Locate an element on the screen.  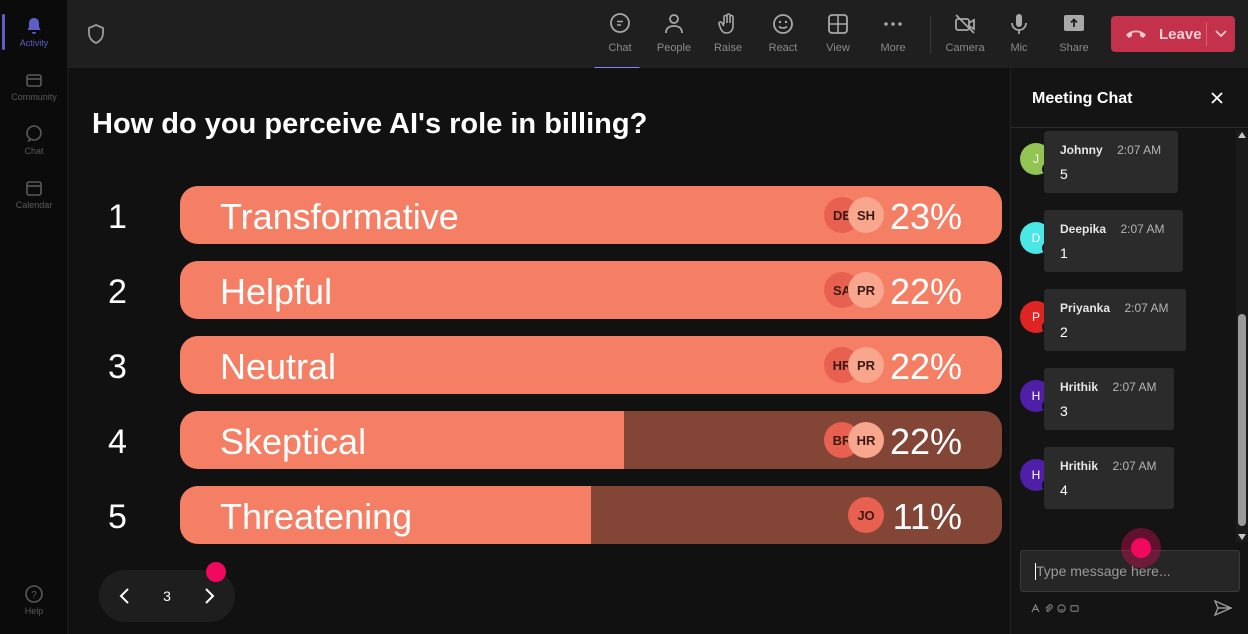
rail-item-help: ? Help is located at coordinates (34, 600).